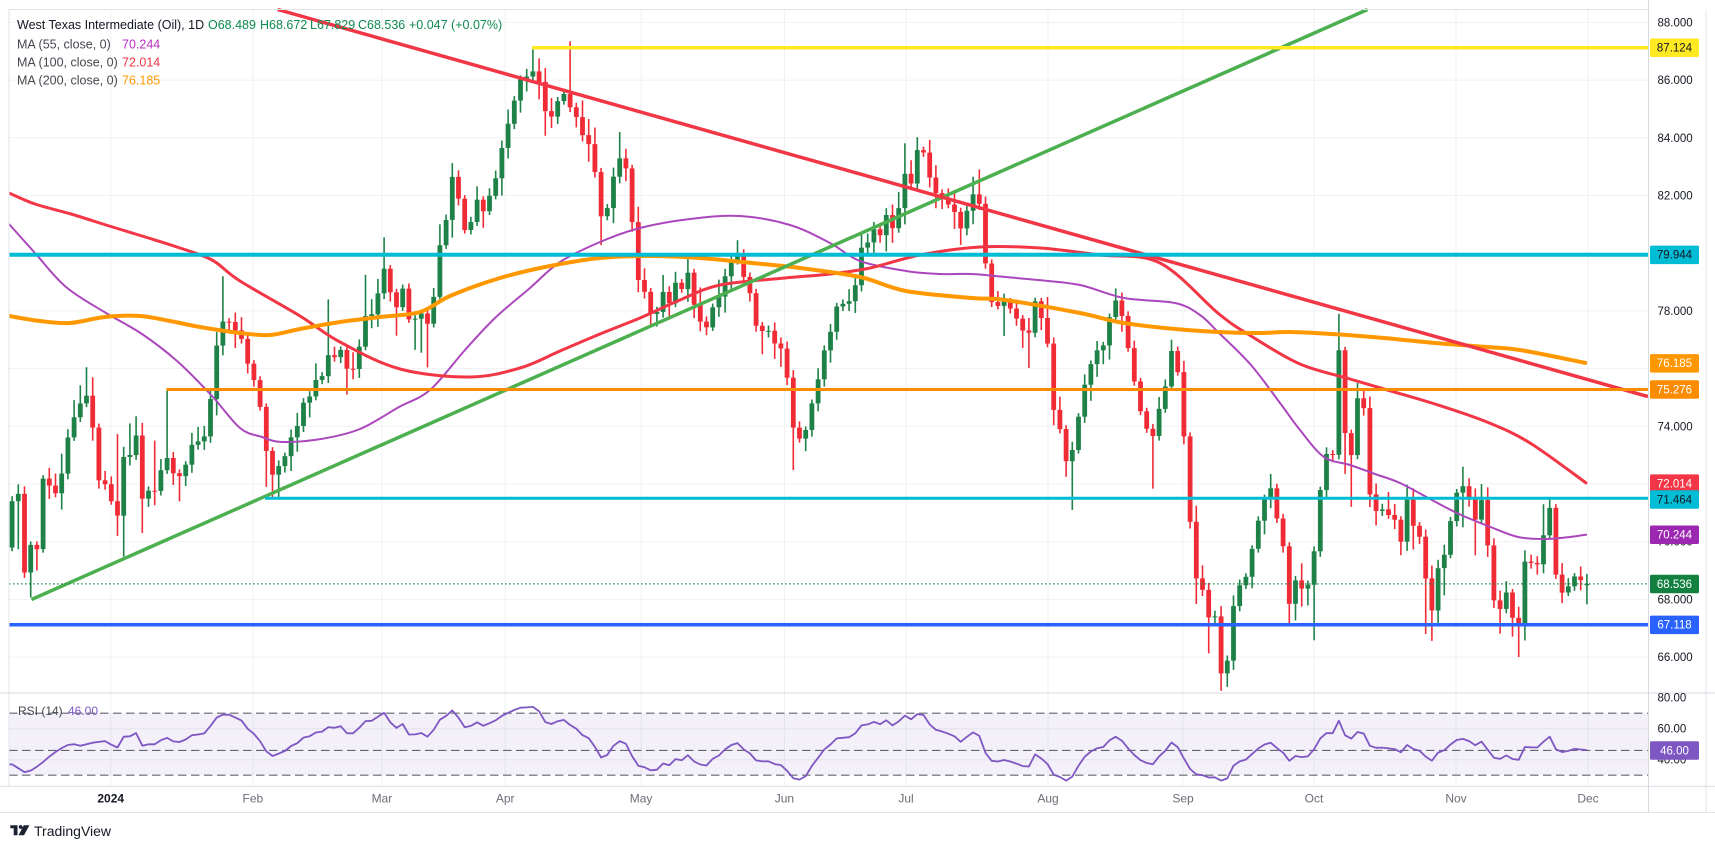 The height and width of the screenshot is (848, 1715). What do you see at coordinates (253, 799) in the screenshot?
I see `svg-text: Feb` at bounding box center [253, 799].